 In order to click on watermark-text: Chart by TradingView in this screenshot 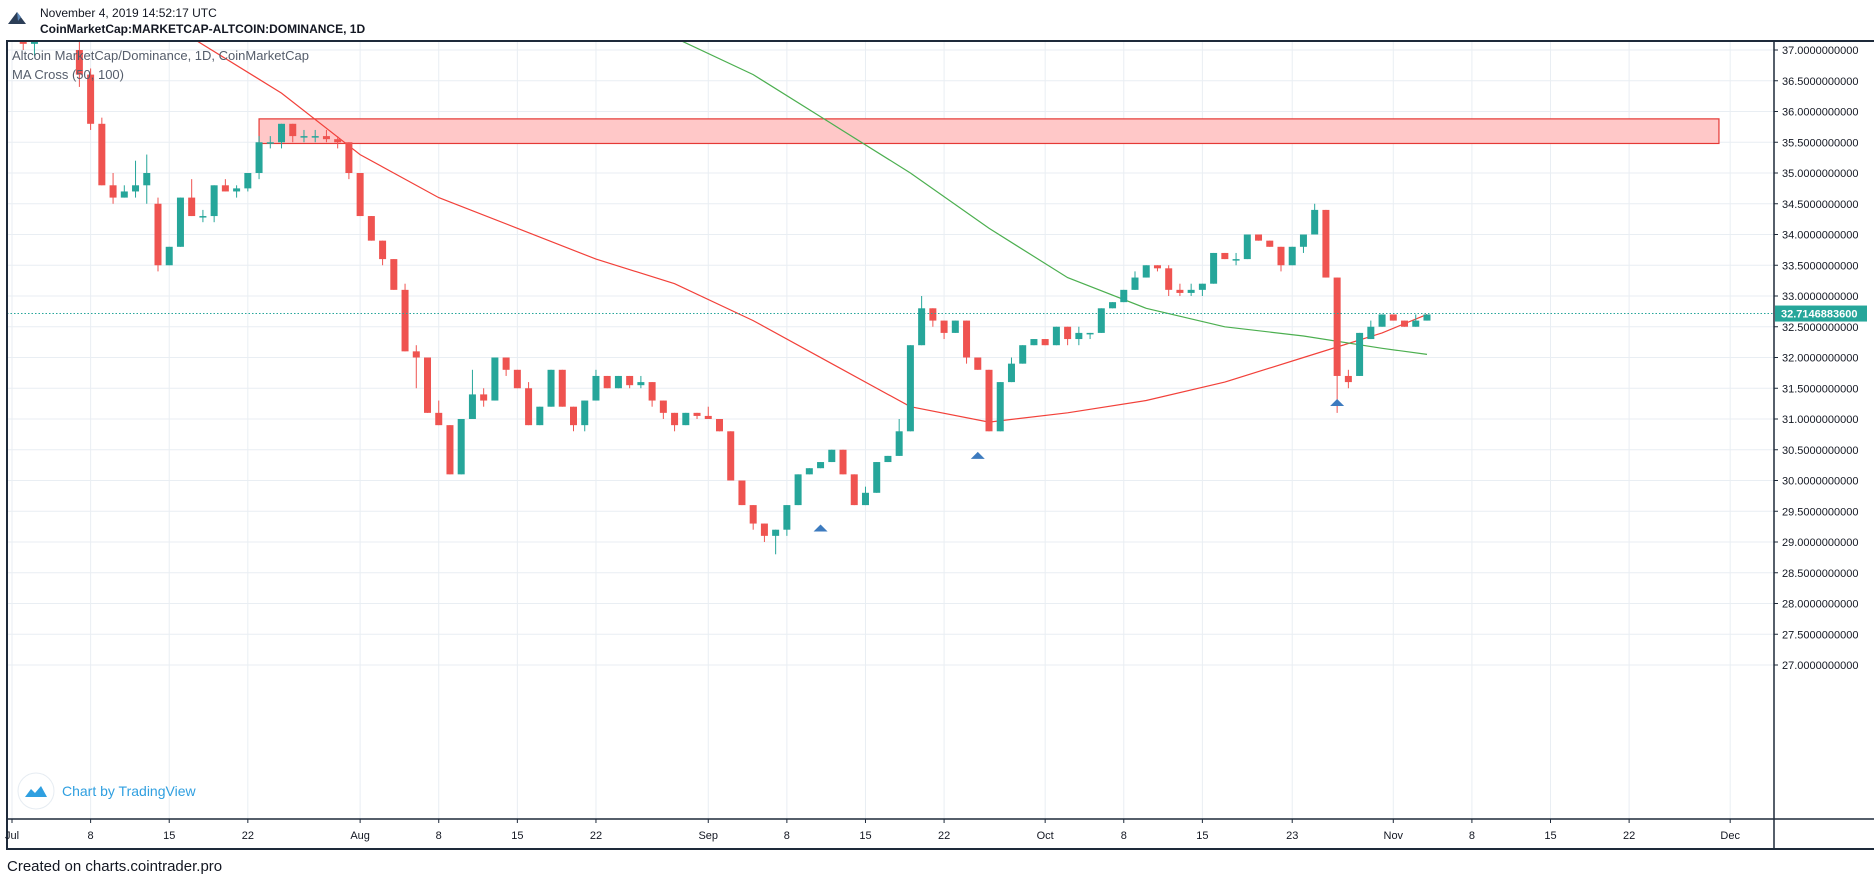, I will do `click(129, 791)`.